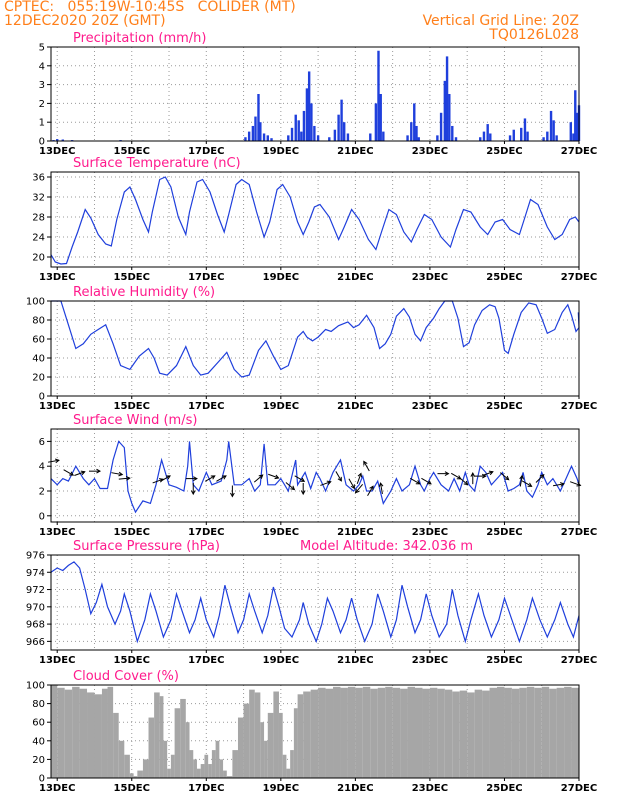 The height and width of the screenshot is (800, 618). Describe the element at coordinates (35, 590) in the screenshot. I see `y-tick-label: 972` at that location.